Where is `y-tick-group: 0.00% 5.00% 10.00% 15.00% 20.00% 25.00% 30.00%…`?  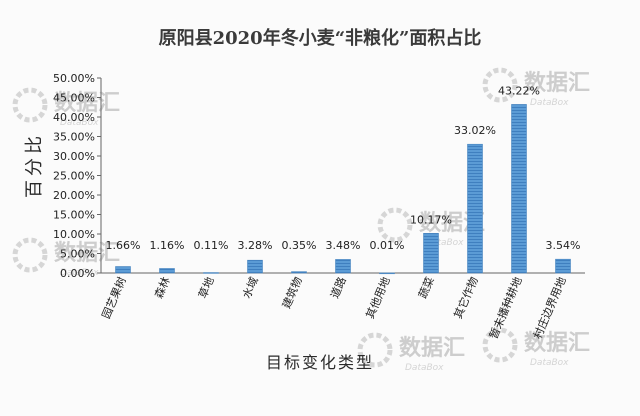
y-tick-group: 0.00% 5.00% 10.00% 15.00% 20.00% 25.00% 30.00%… is located at coordinates (77, 176).